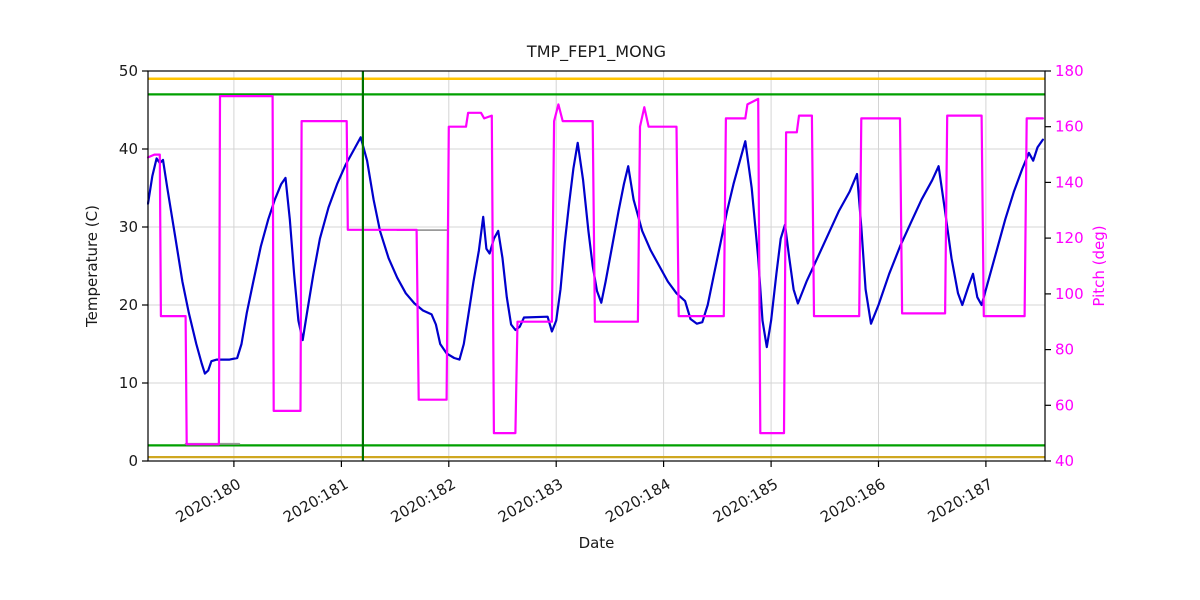 The image size is (1200, 600). Describe the element at coordinates (128, 383) in the screenshot. I see `y-left-tick-label: 10` at that location.